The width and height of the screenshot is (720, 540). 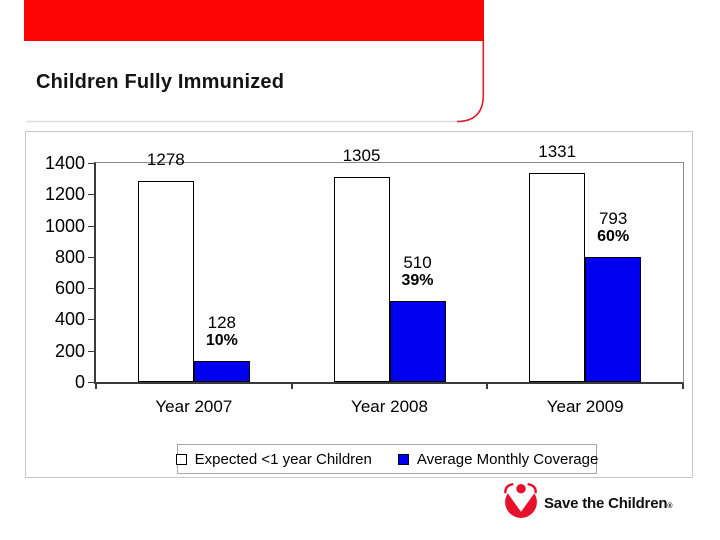 I want to click on legend-label-coverage: Average Monthly Coverage, so click(x=507, y=459).